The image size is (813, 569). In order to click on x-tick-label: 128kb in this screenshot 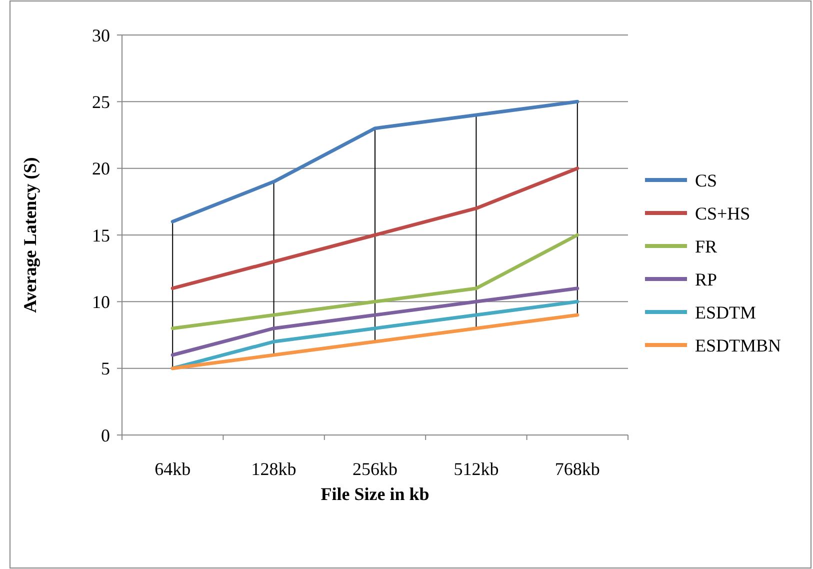, I will do `click(273, 469)`.